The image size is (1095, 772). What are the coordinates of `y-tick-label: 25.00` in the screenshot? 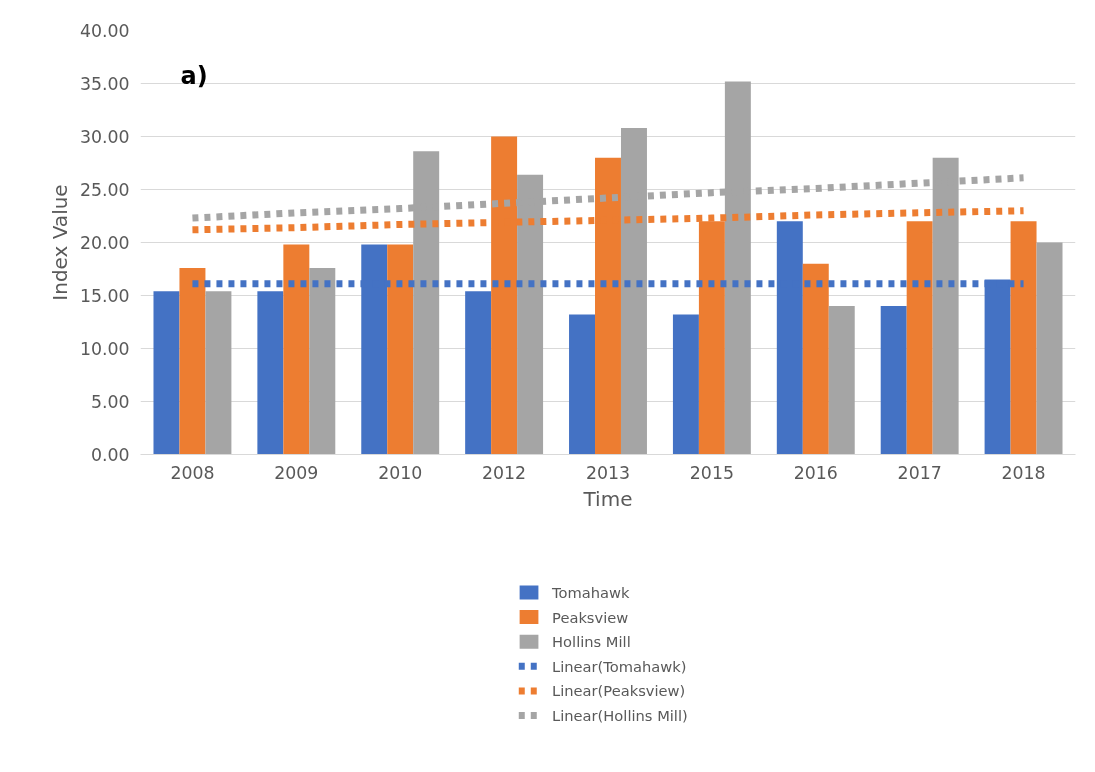 It's located at (104, 190).